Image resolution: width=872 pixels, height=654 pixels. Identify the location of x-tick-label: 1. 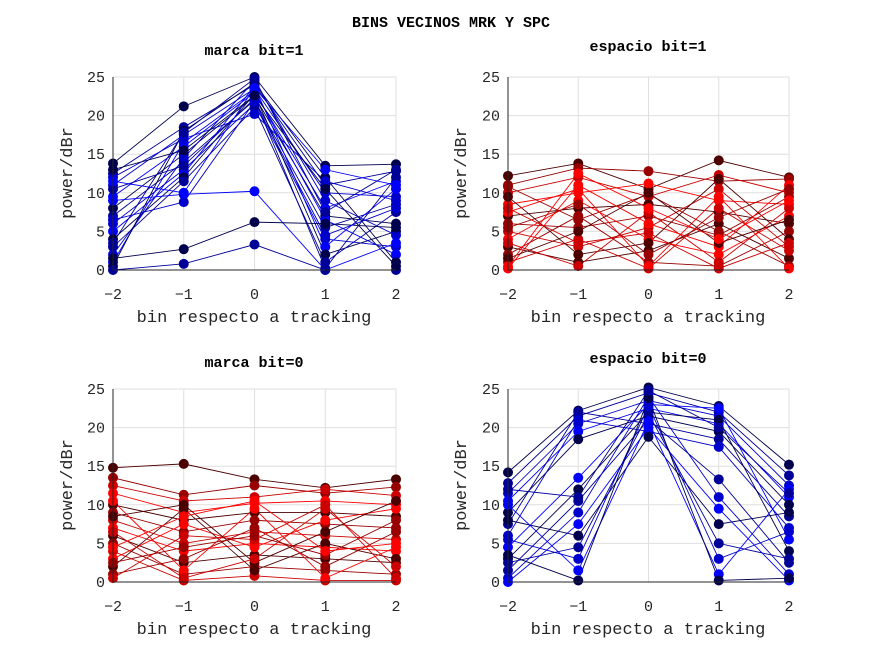
(718, 607).